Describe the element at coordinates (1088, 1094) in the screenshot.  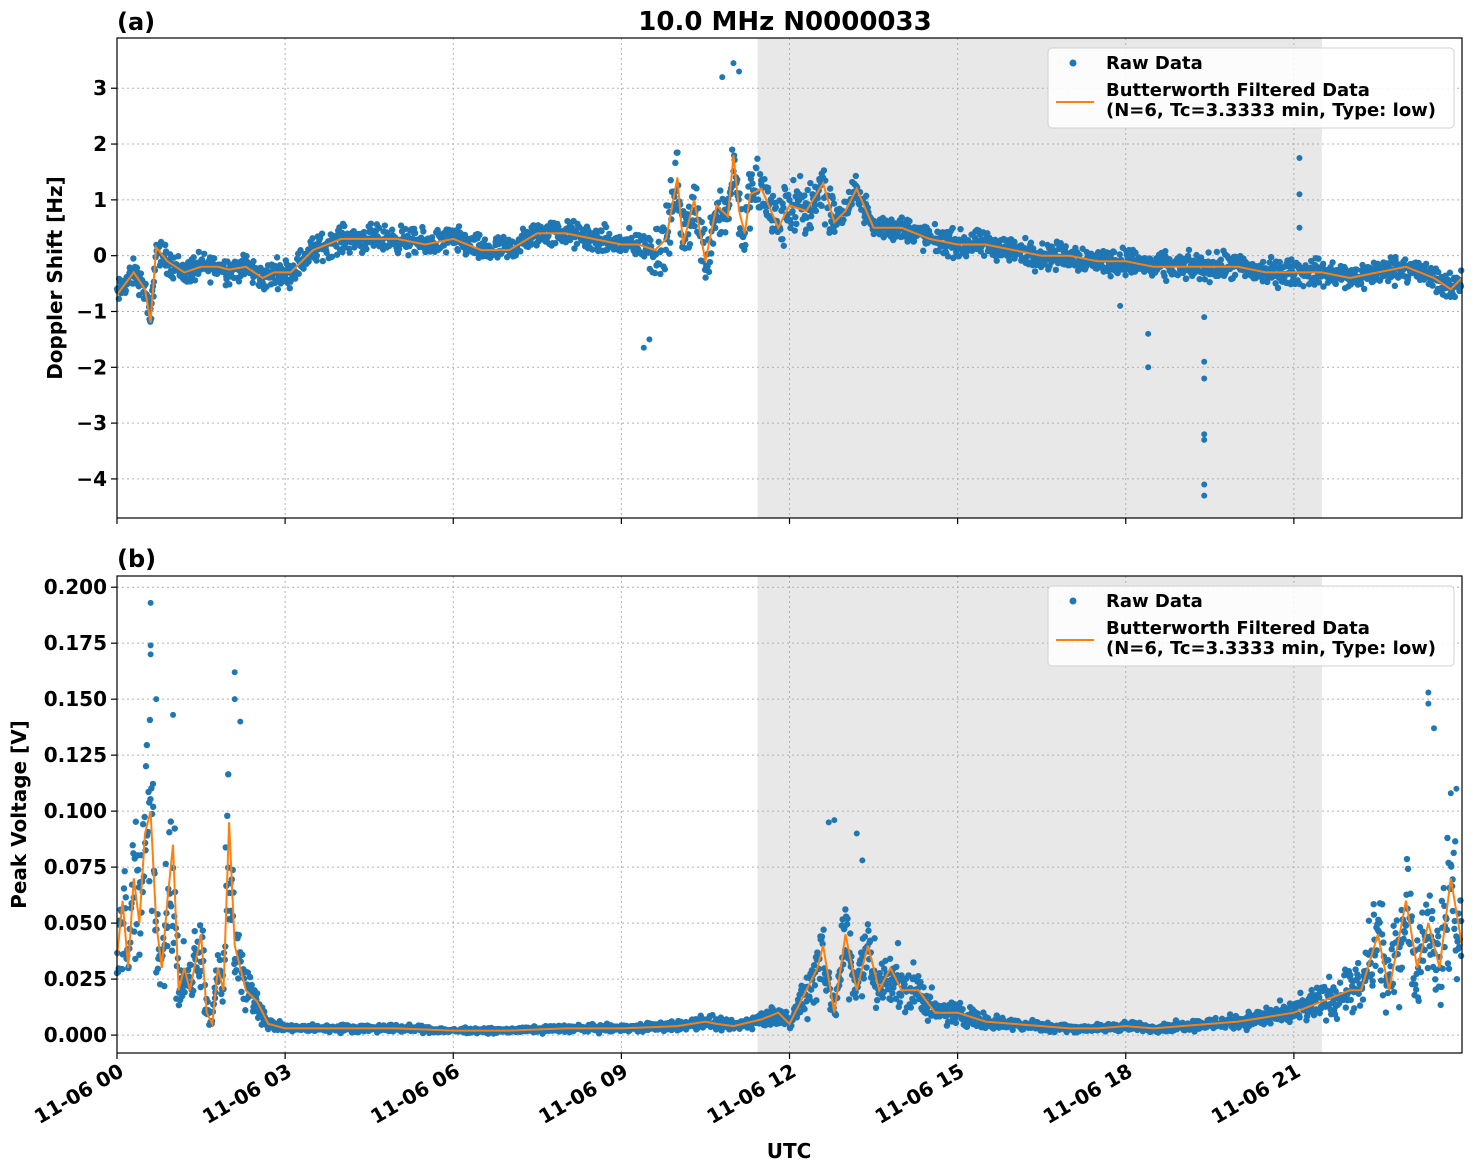
I see `x-tick-label: 11-06 18` at that location.